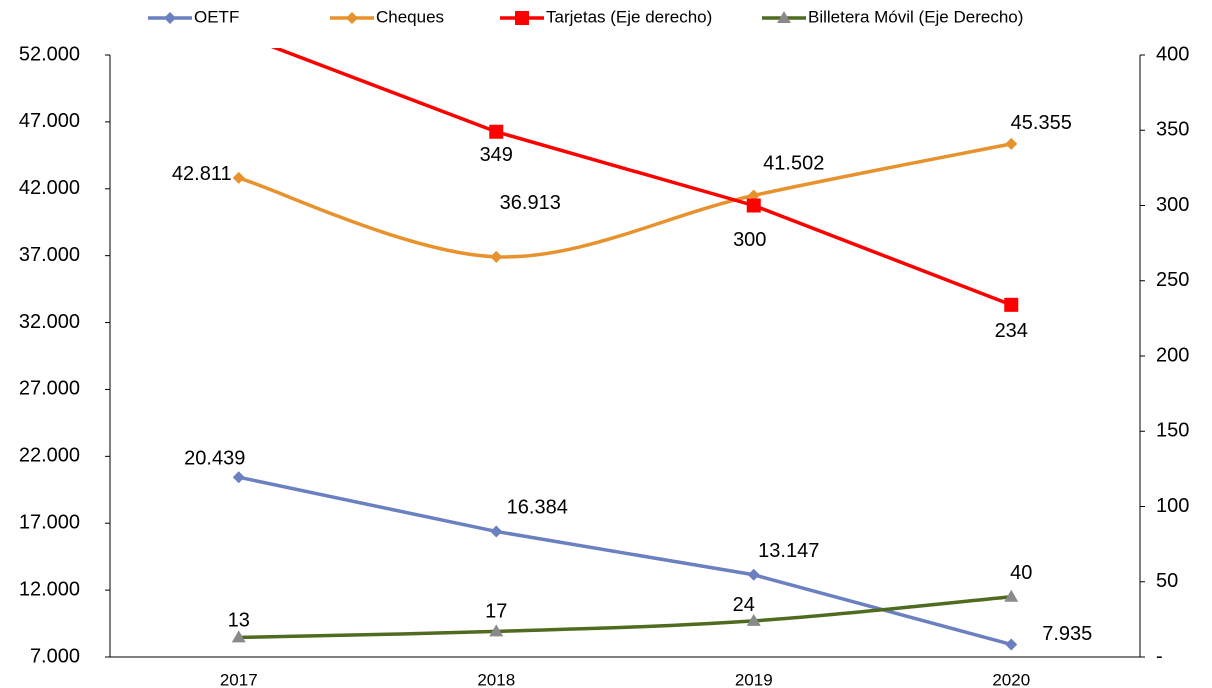  What do you see at coordinates (496, 612) in the screenshot?
I see `data-label: 17` at bounding box center [496, 612].